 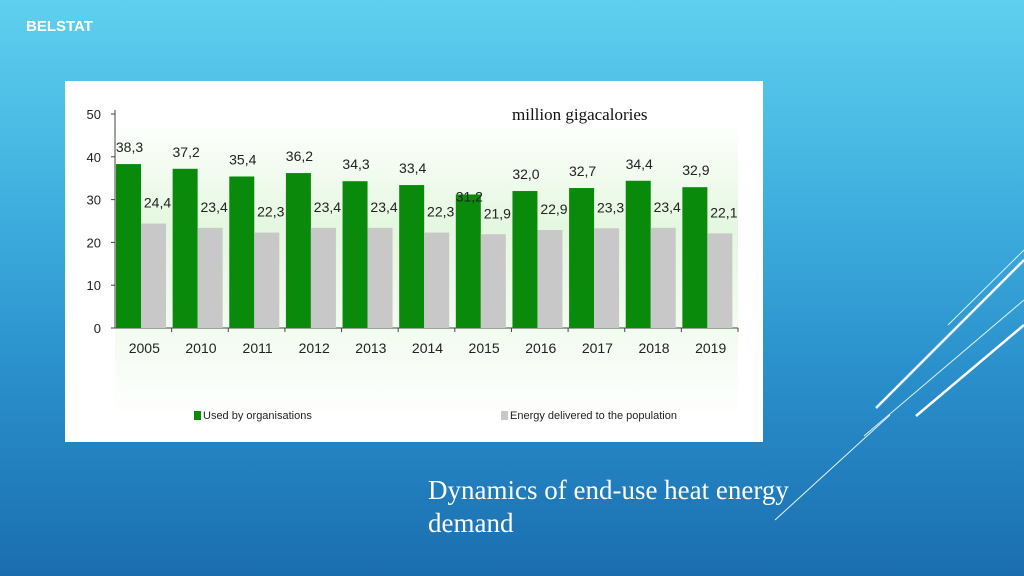 I want to click on x-tick-label: 2019, so click(x=710, y=348).